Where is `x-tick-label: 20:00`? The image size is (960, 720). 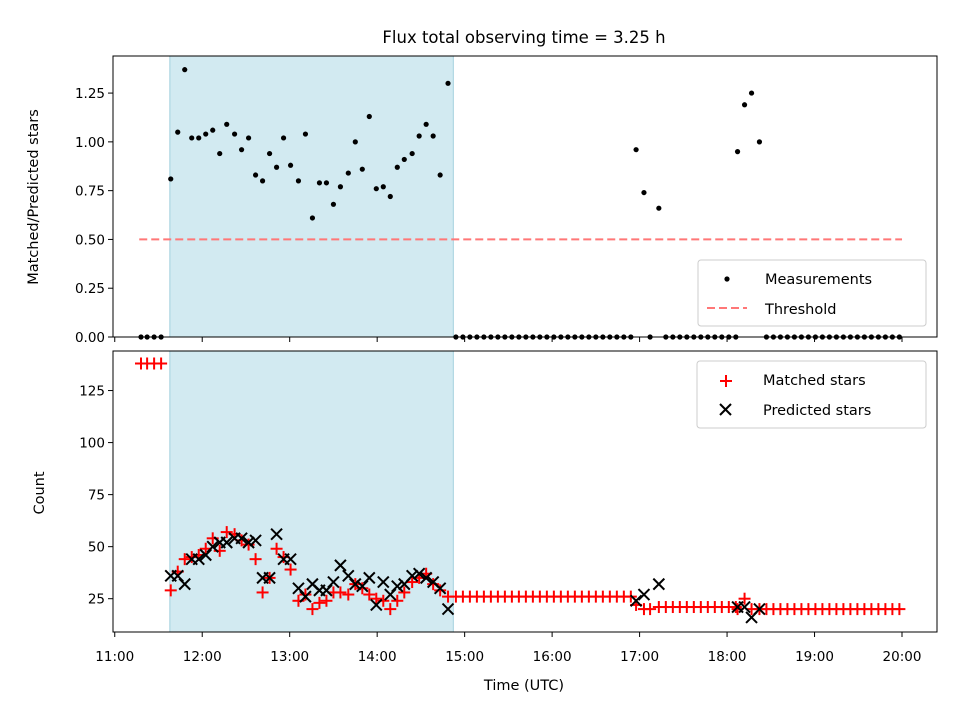 x-tick-label: 20:00 is located at coordinates (902, 657).